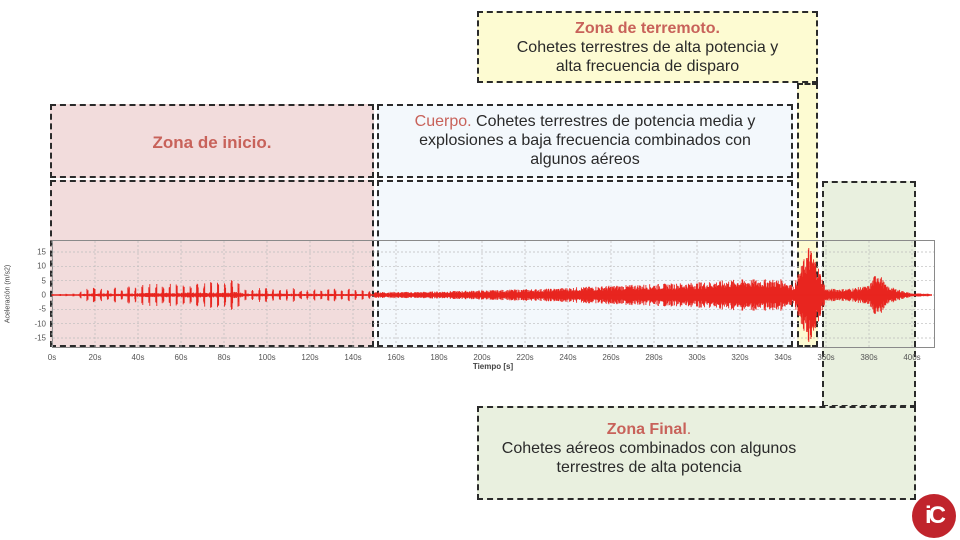  What do you see at coordinates (43, 281) in the screenshot?
I see `y-tick-label: 5` at bounding box center [43, 281].